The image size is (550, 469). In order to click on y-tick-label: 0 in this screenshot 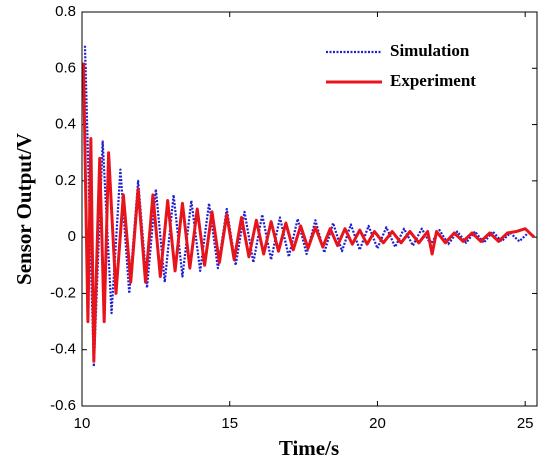, I will do `click(72, 236)`.